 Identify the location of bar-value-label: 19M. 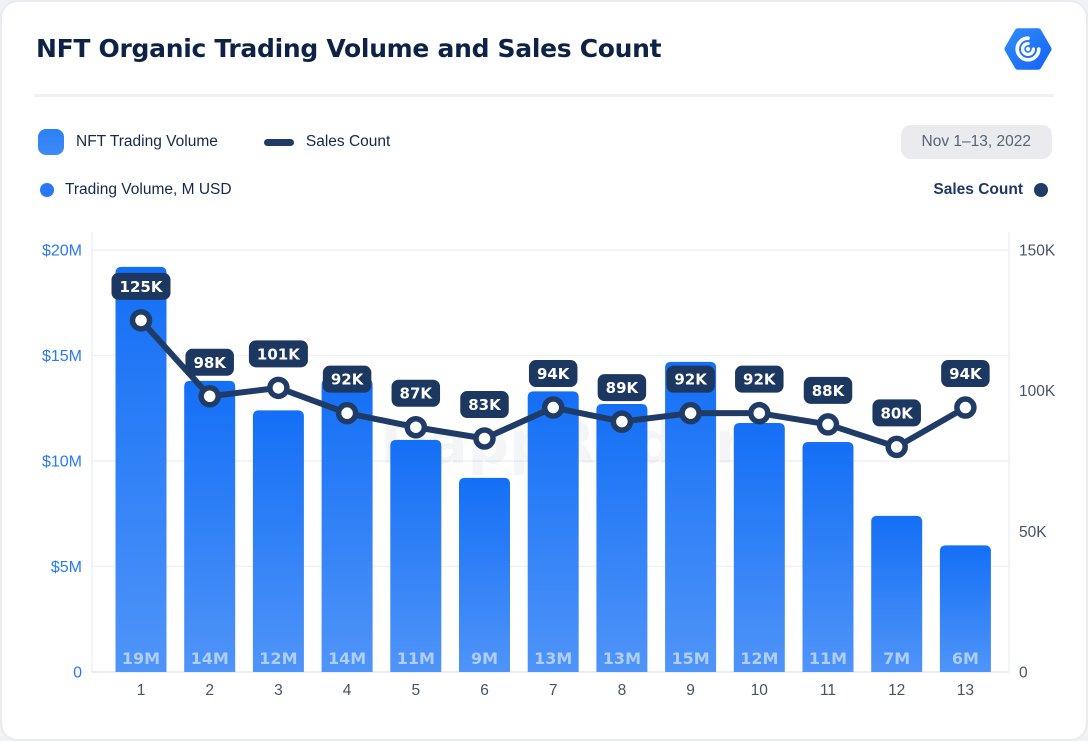
(141, 658).